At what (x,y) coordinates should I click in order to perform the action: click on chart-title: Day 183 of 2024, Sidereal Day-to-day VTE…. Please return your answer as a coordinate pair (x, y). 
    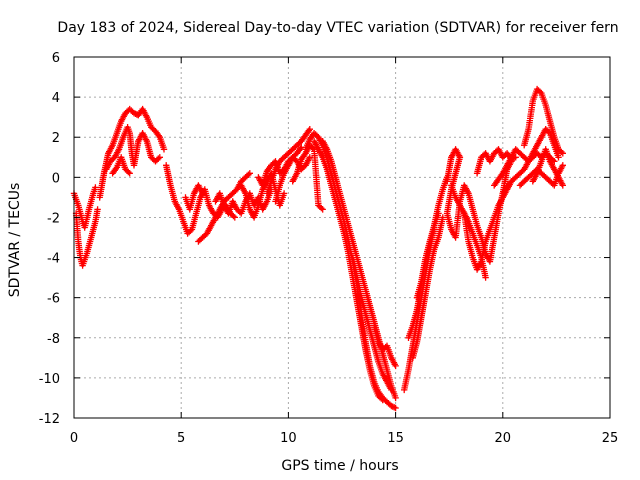
    Looking at the image, I should click on (337, 28).